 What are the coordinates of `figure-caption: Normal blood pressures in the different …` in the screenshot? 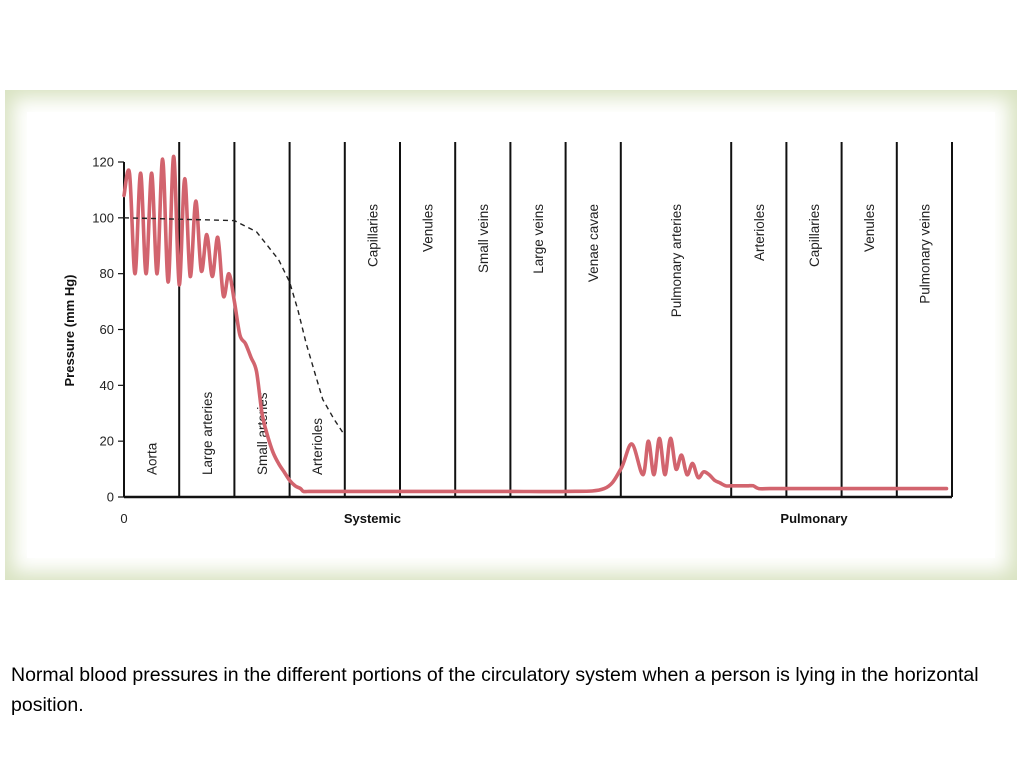 It's located at (495, 690).